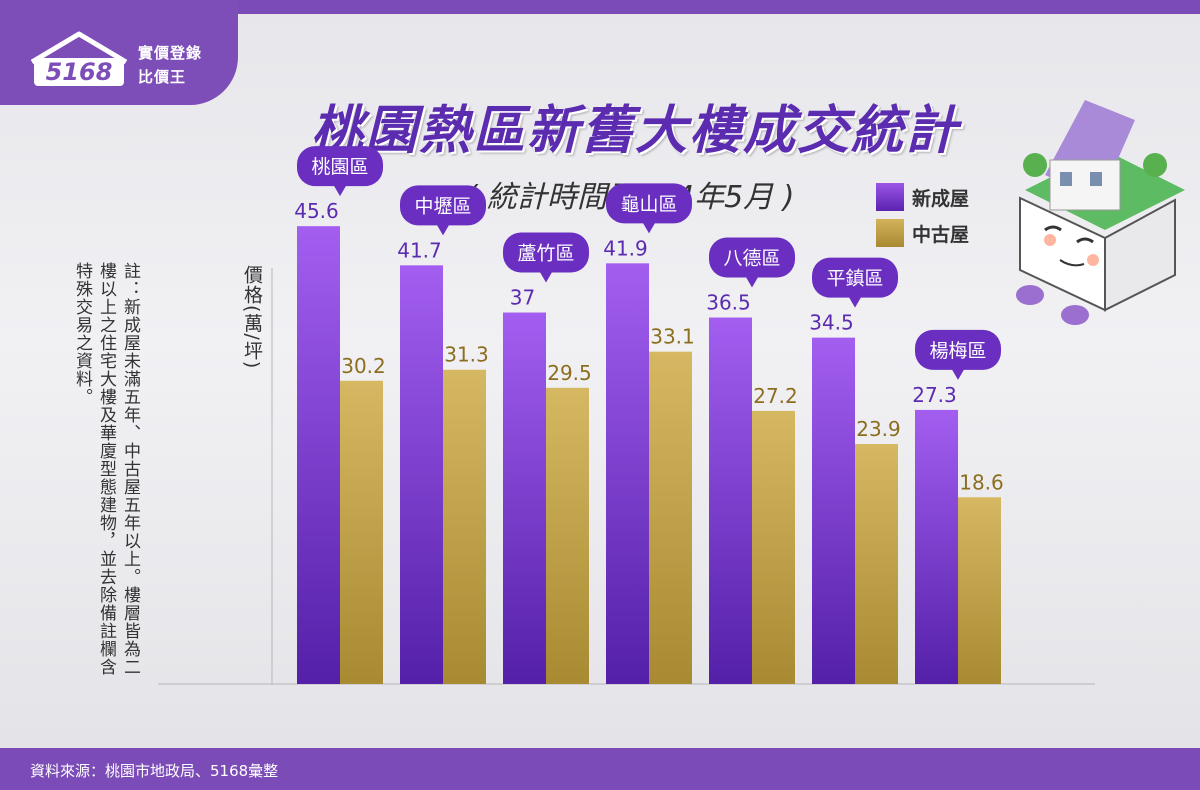 Image resolution: width=1200 pixels, height=790 pixels. What do you see at coordinates (600, 769) in the screenshot?
I see `footer-bar: 資料來源：桃園市地政局、5168彙整` at bounding box center [600, 769].